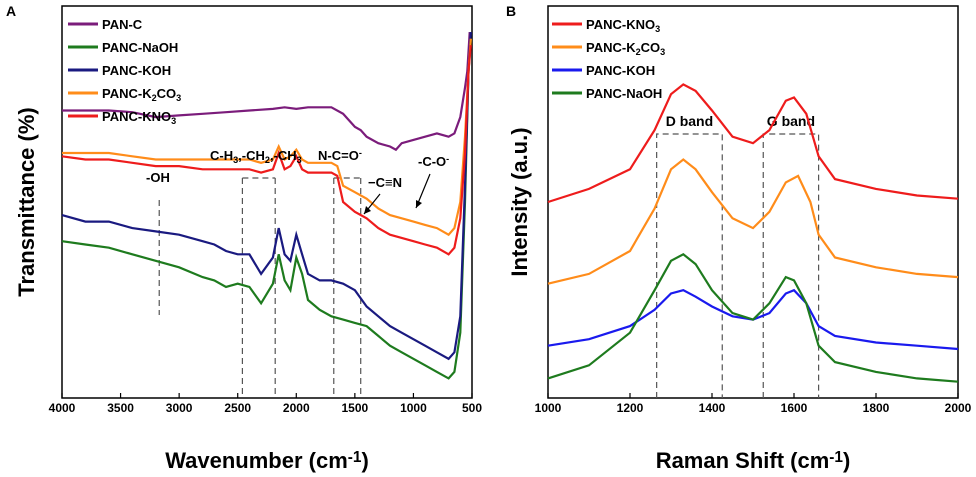  I want to click on panel-b-legend: PANC-KNO3 PANC-K2CO3 PANC-KOH PANC-NaOH, so click(608, 59).